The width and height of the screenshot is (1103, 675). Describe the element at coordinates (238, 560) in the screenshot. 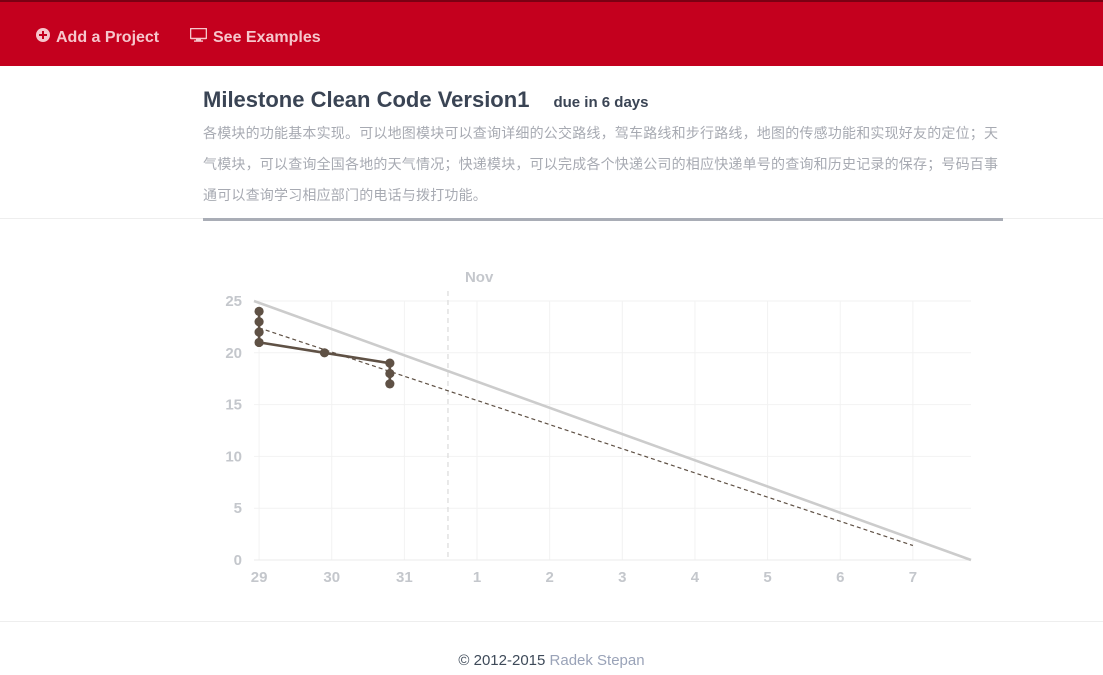

I see `y-tick-label: 0` at that location.